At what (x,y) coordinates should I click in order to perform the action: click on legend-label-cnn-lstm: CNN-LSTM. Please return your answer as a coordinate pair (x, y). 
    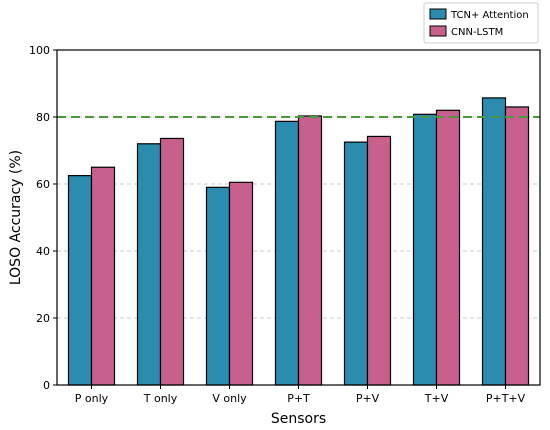
    Looking at the image, I should click on (477, 32).